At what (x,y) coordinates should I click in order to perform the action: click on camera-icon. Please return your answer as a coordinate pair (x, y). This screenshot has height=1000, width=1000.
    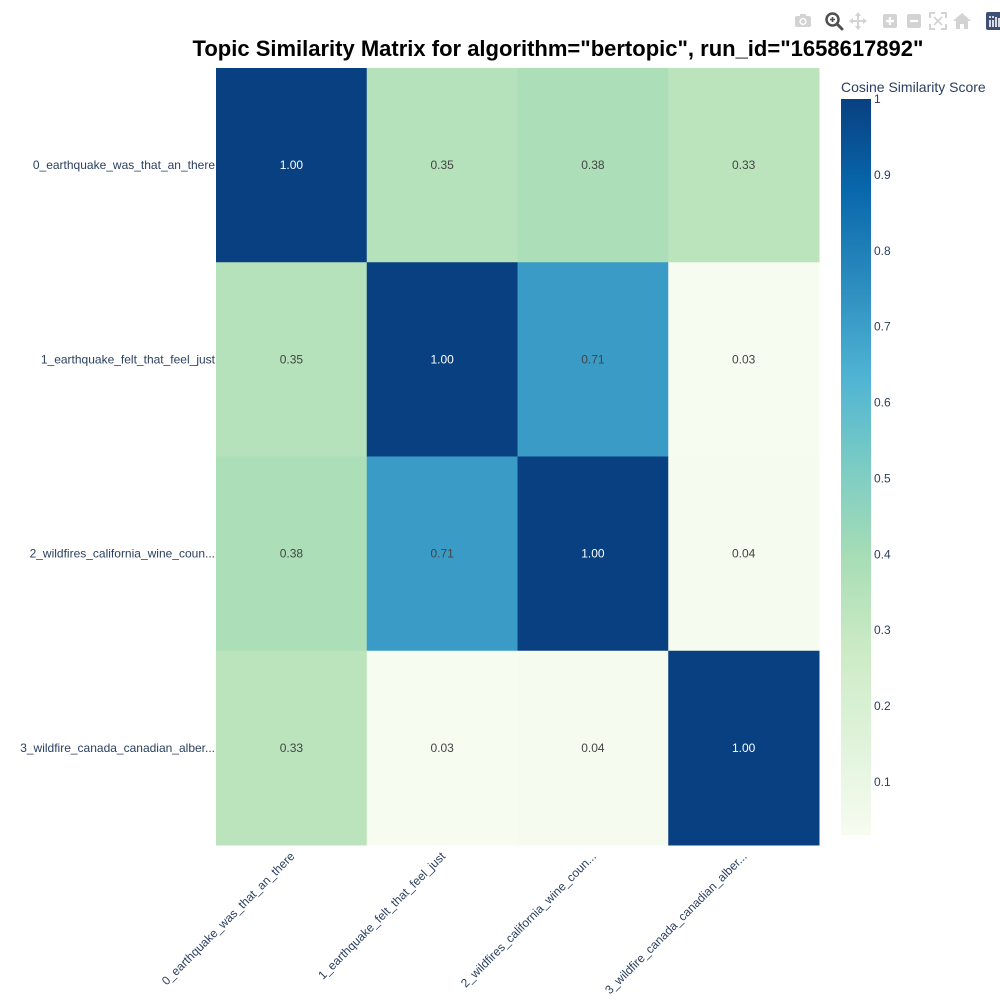
    Looking at the image, I should click on (803, 21).